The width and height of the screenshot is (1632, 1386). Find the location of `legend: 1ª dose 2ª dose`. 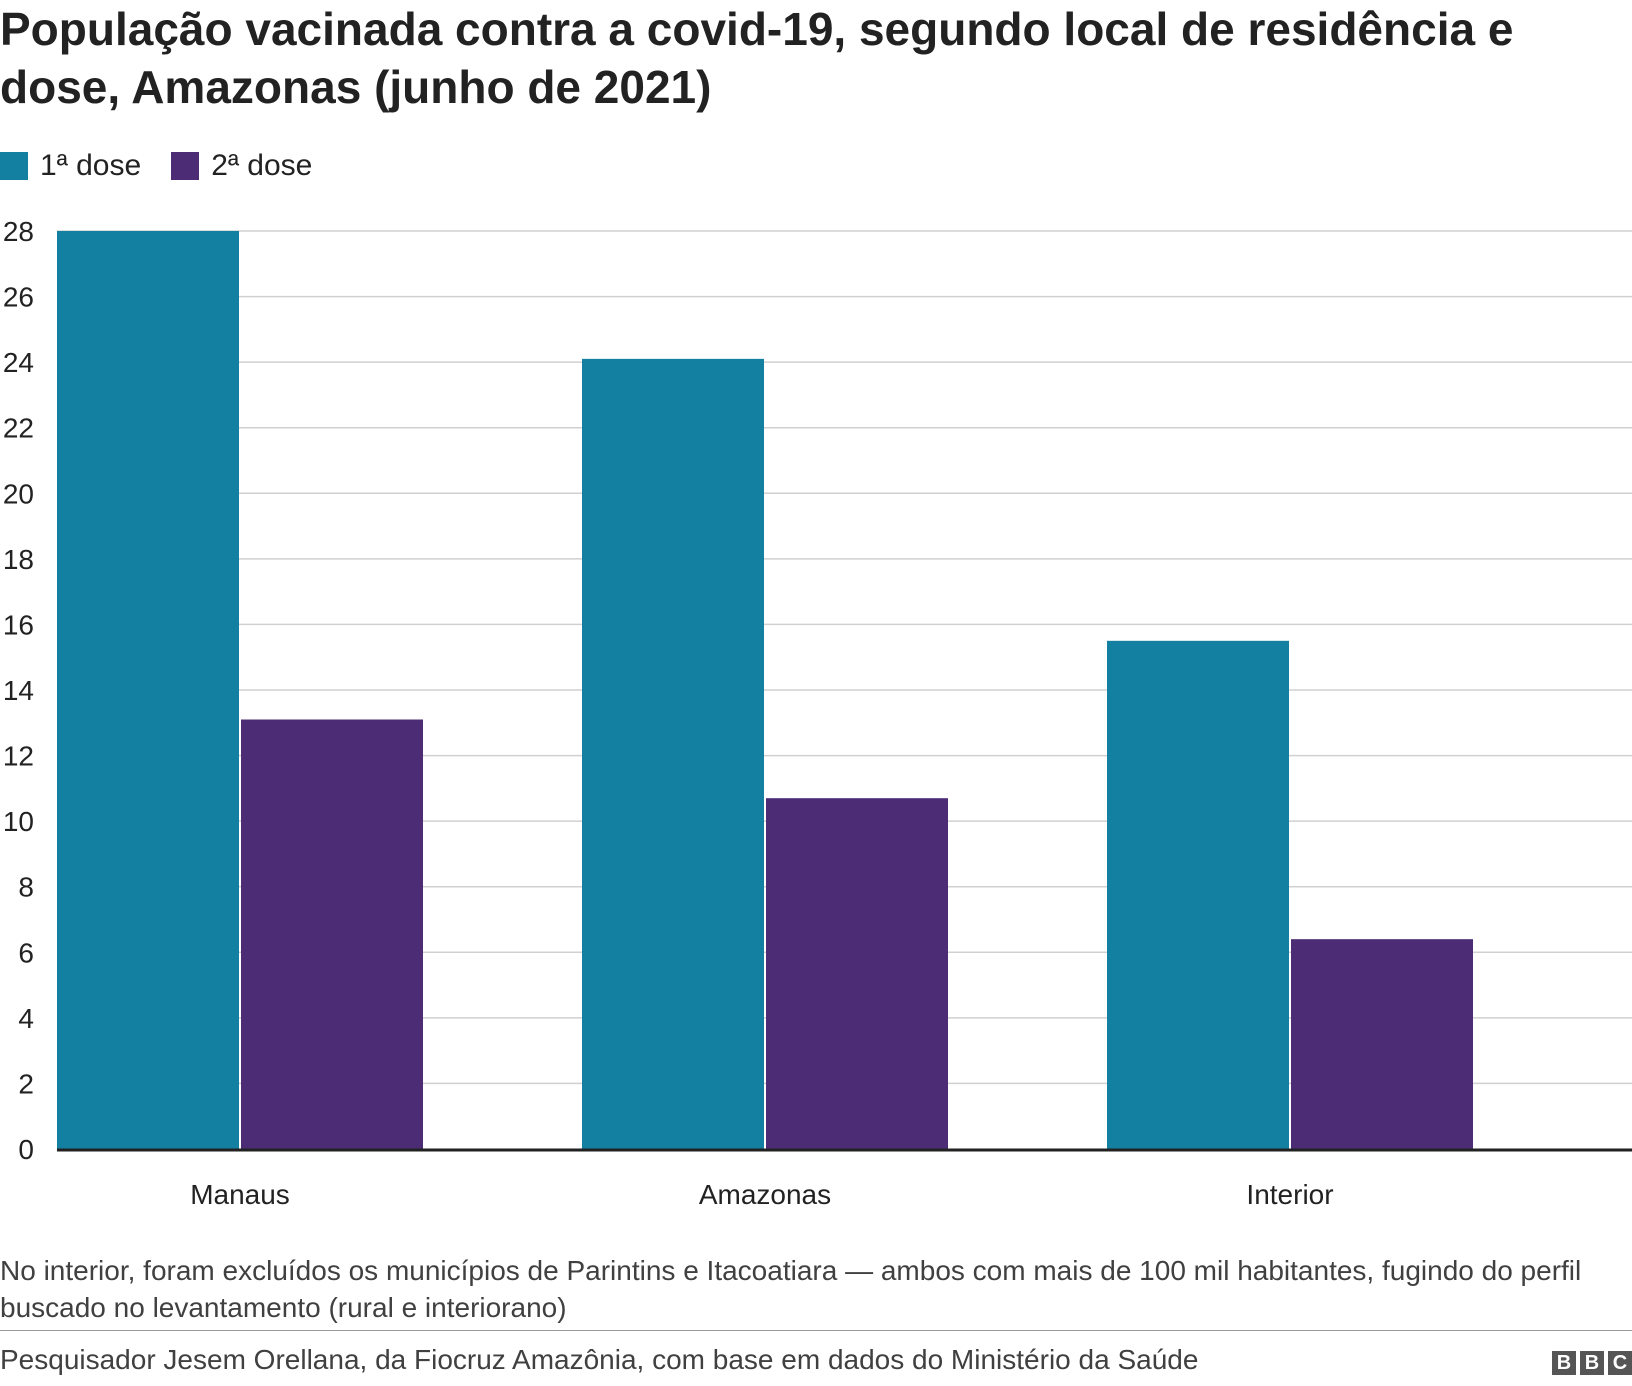

legend: 1ª dose 2ª dose is located at coordinates (171, 166).